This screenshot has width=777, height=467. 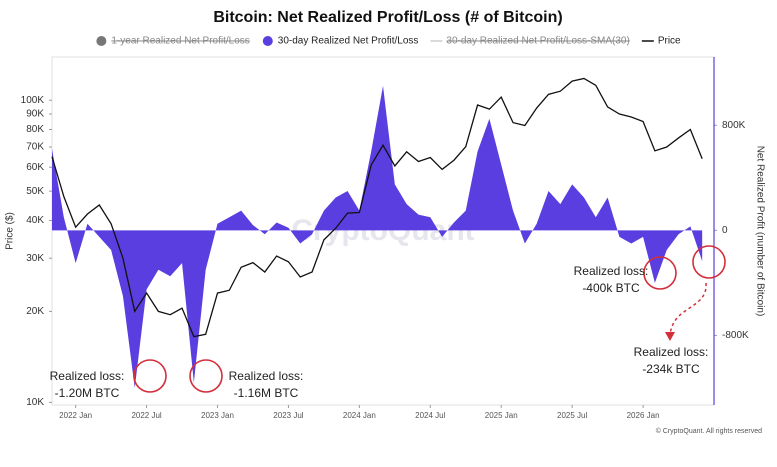 I want to click on annotation: -400k BTC, so click(x=611, y=288).